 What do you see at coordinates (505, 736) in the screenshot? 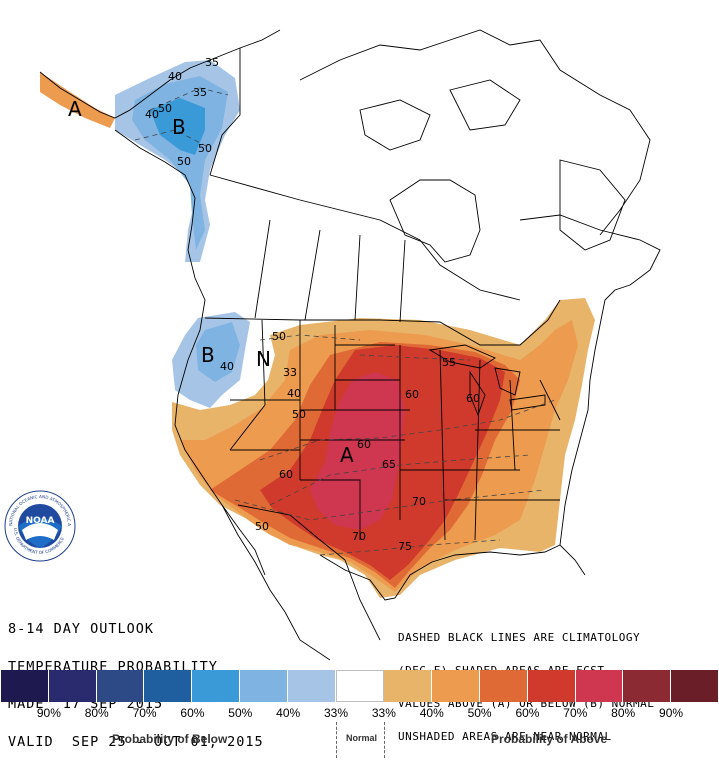
I see `note-line-4: UNSHADED AREAS ARE NEAR-NORMAL` at bounding box center [505, 736].